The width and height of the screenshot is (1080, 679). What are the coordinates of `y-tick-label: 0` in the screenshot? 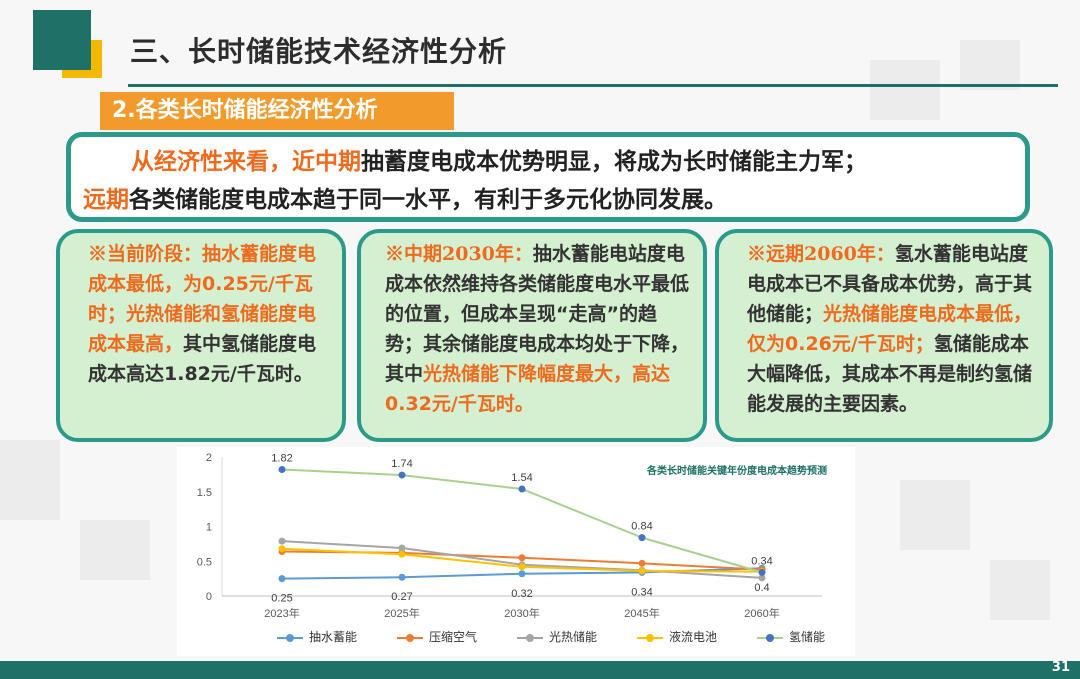 It's located at (209, 597).